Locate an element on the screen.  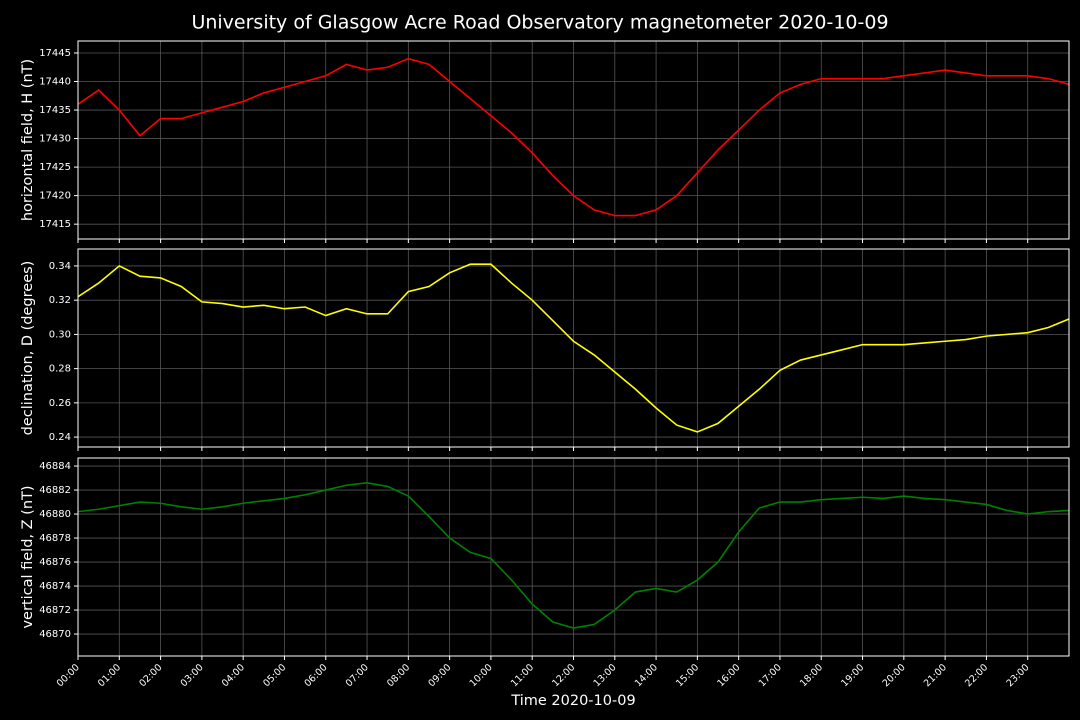
y-tick-label: 46884 is located at coordinates (55, 466).